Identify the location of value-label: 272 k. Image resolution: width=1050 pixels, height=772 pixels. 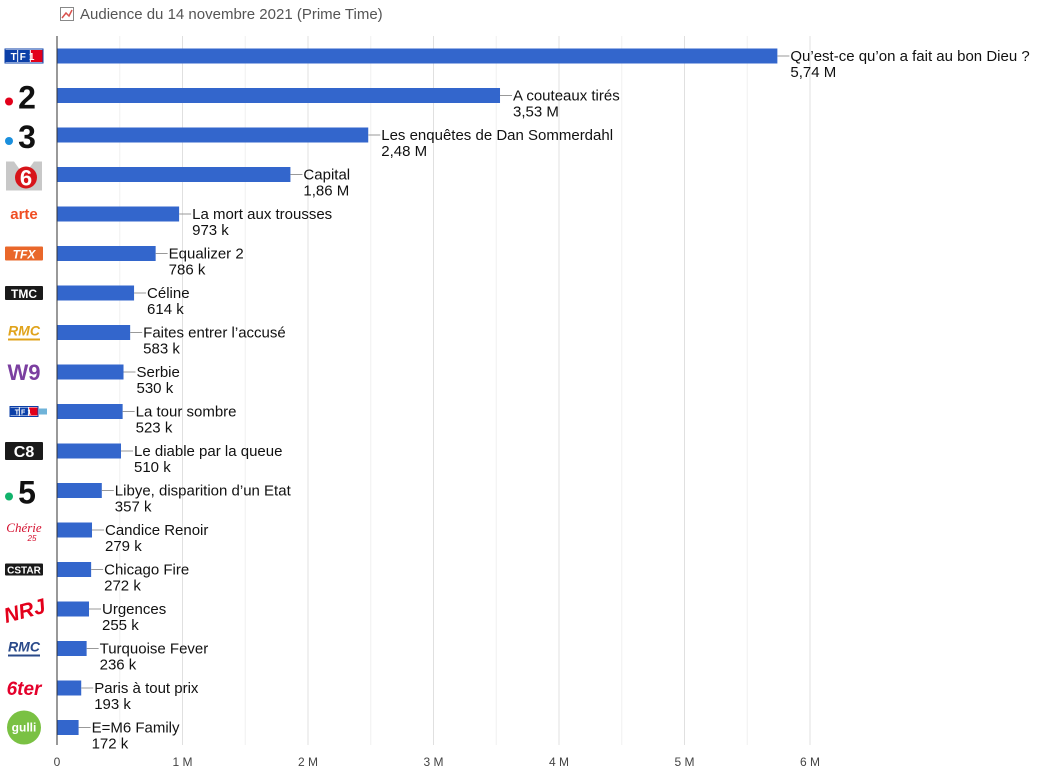
(122, 586).